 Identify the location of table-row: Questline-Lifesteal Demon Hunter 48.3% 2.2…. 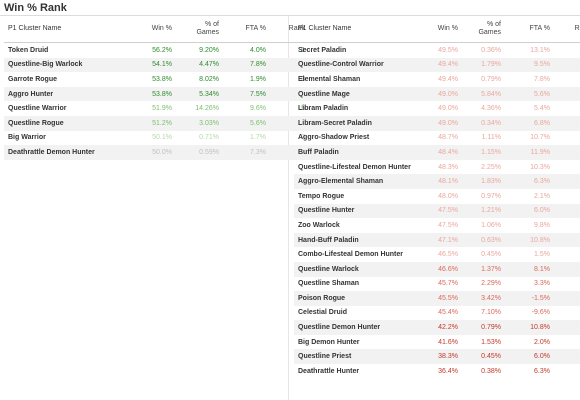
(437, 167).